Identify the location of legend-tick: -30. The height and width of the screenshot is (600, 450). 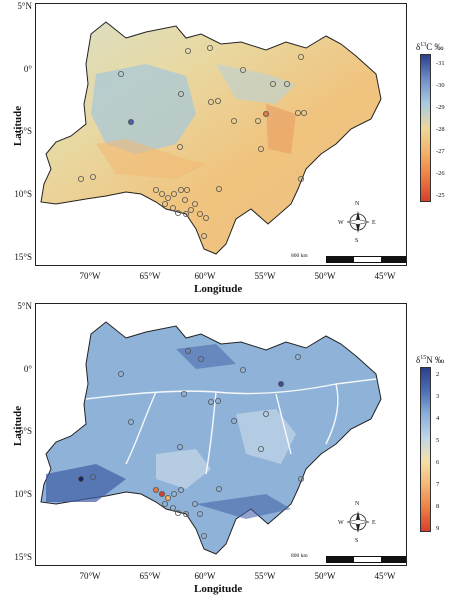
(440, 85).